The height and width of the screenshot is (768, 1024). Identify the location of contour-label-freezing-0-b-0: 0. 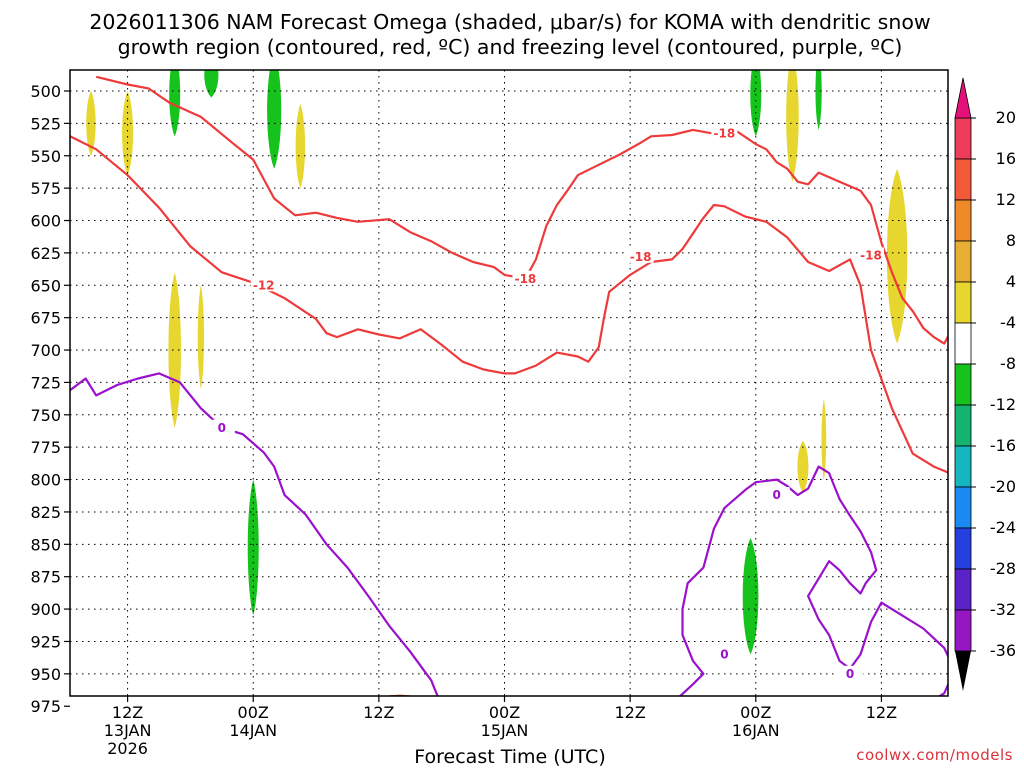
(777, 495).